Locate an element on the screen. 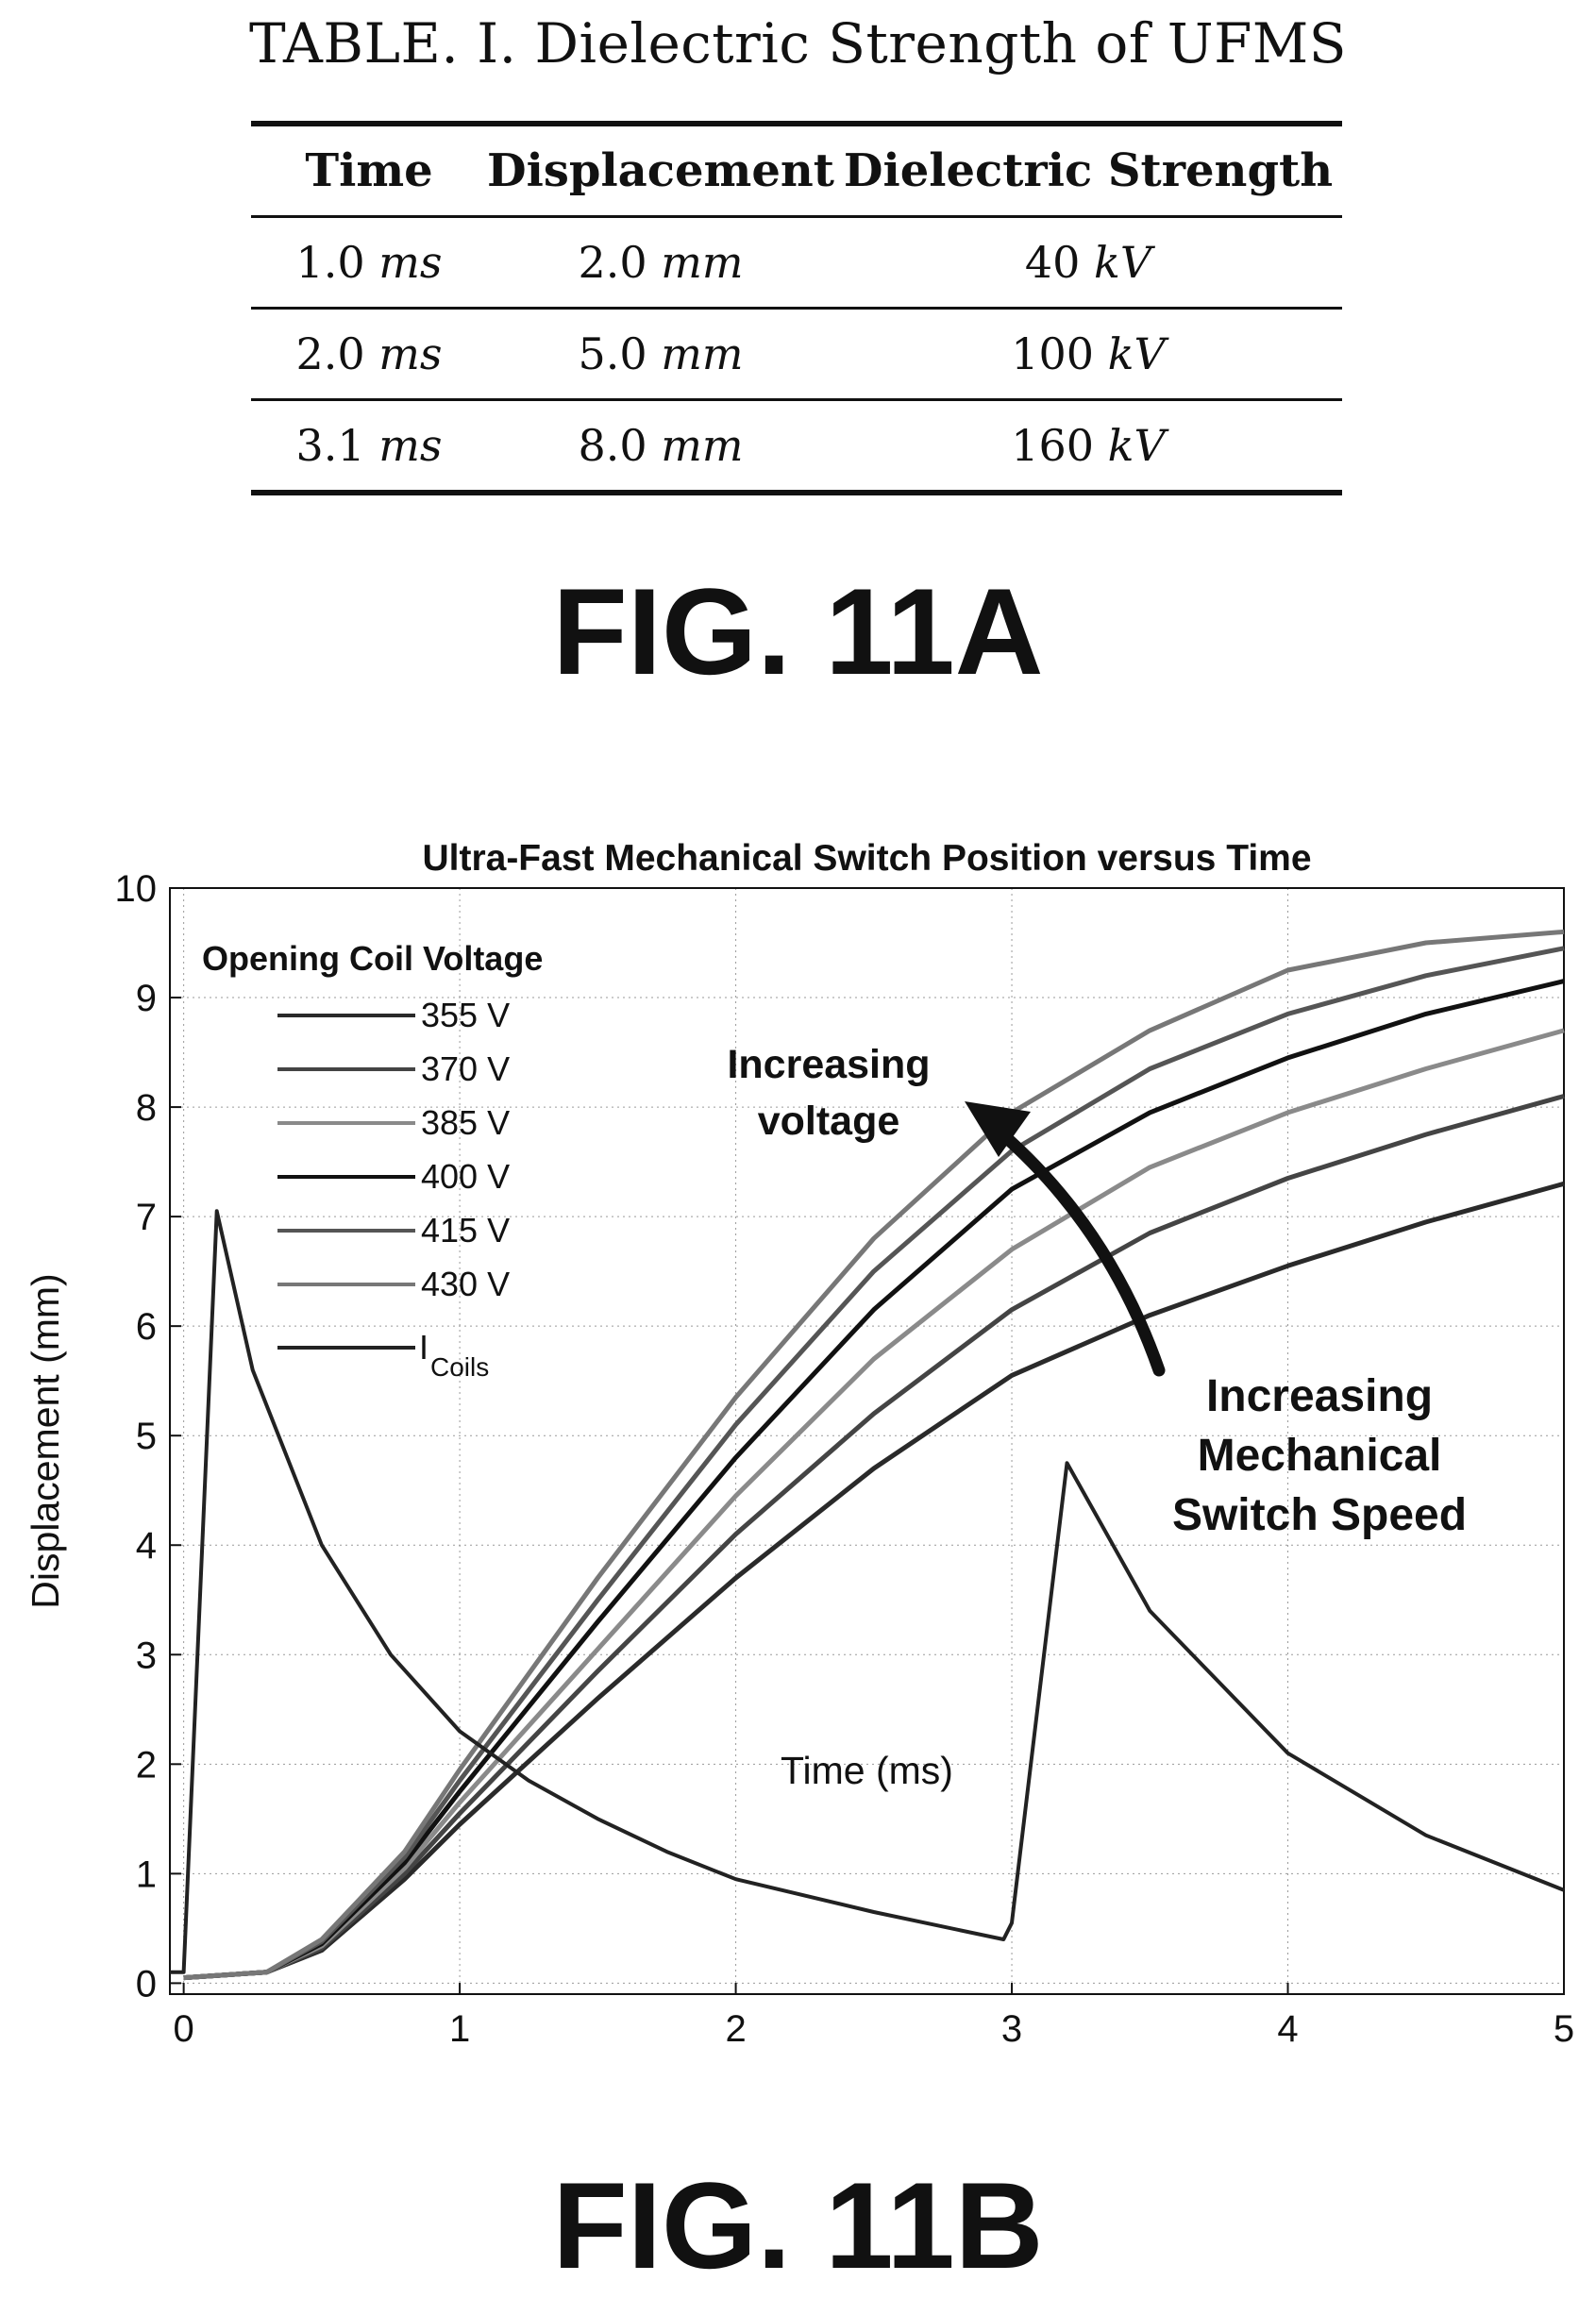  x-tick-label: 0 is located at coordinates (183, 2029).